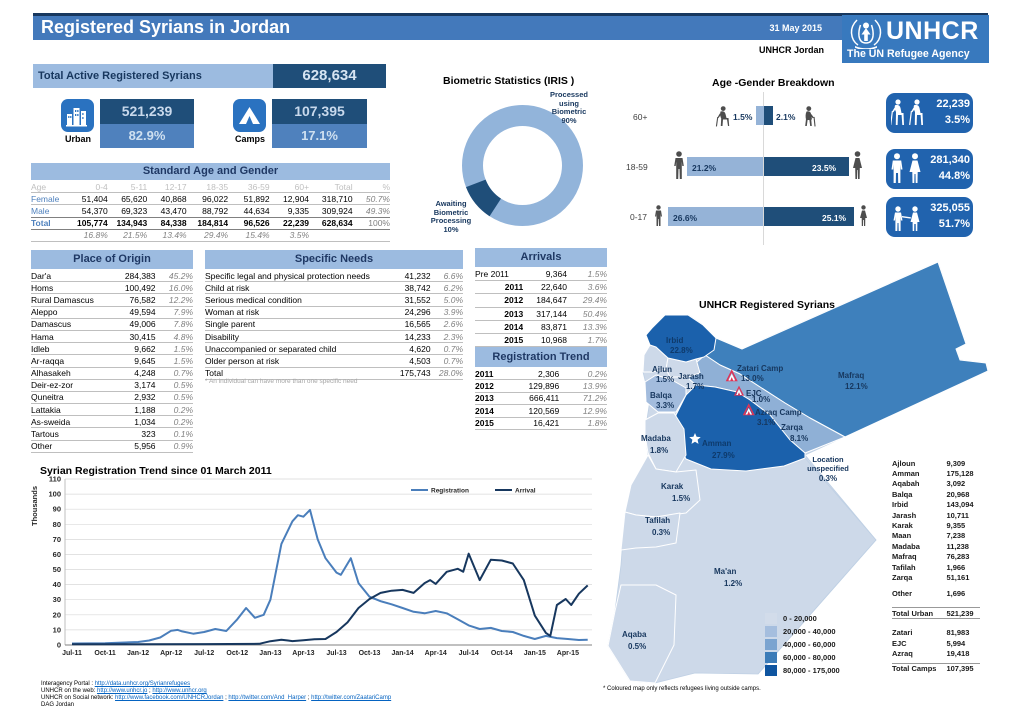 This screenshot has height=724, width=1024. Describe the element at coordinates (665, 405) in the screenshot. I see `svg-text: 3.3%` at that location.